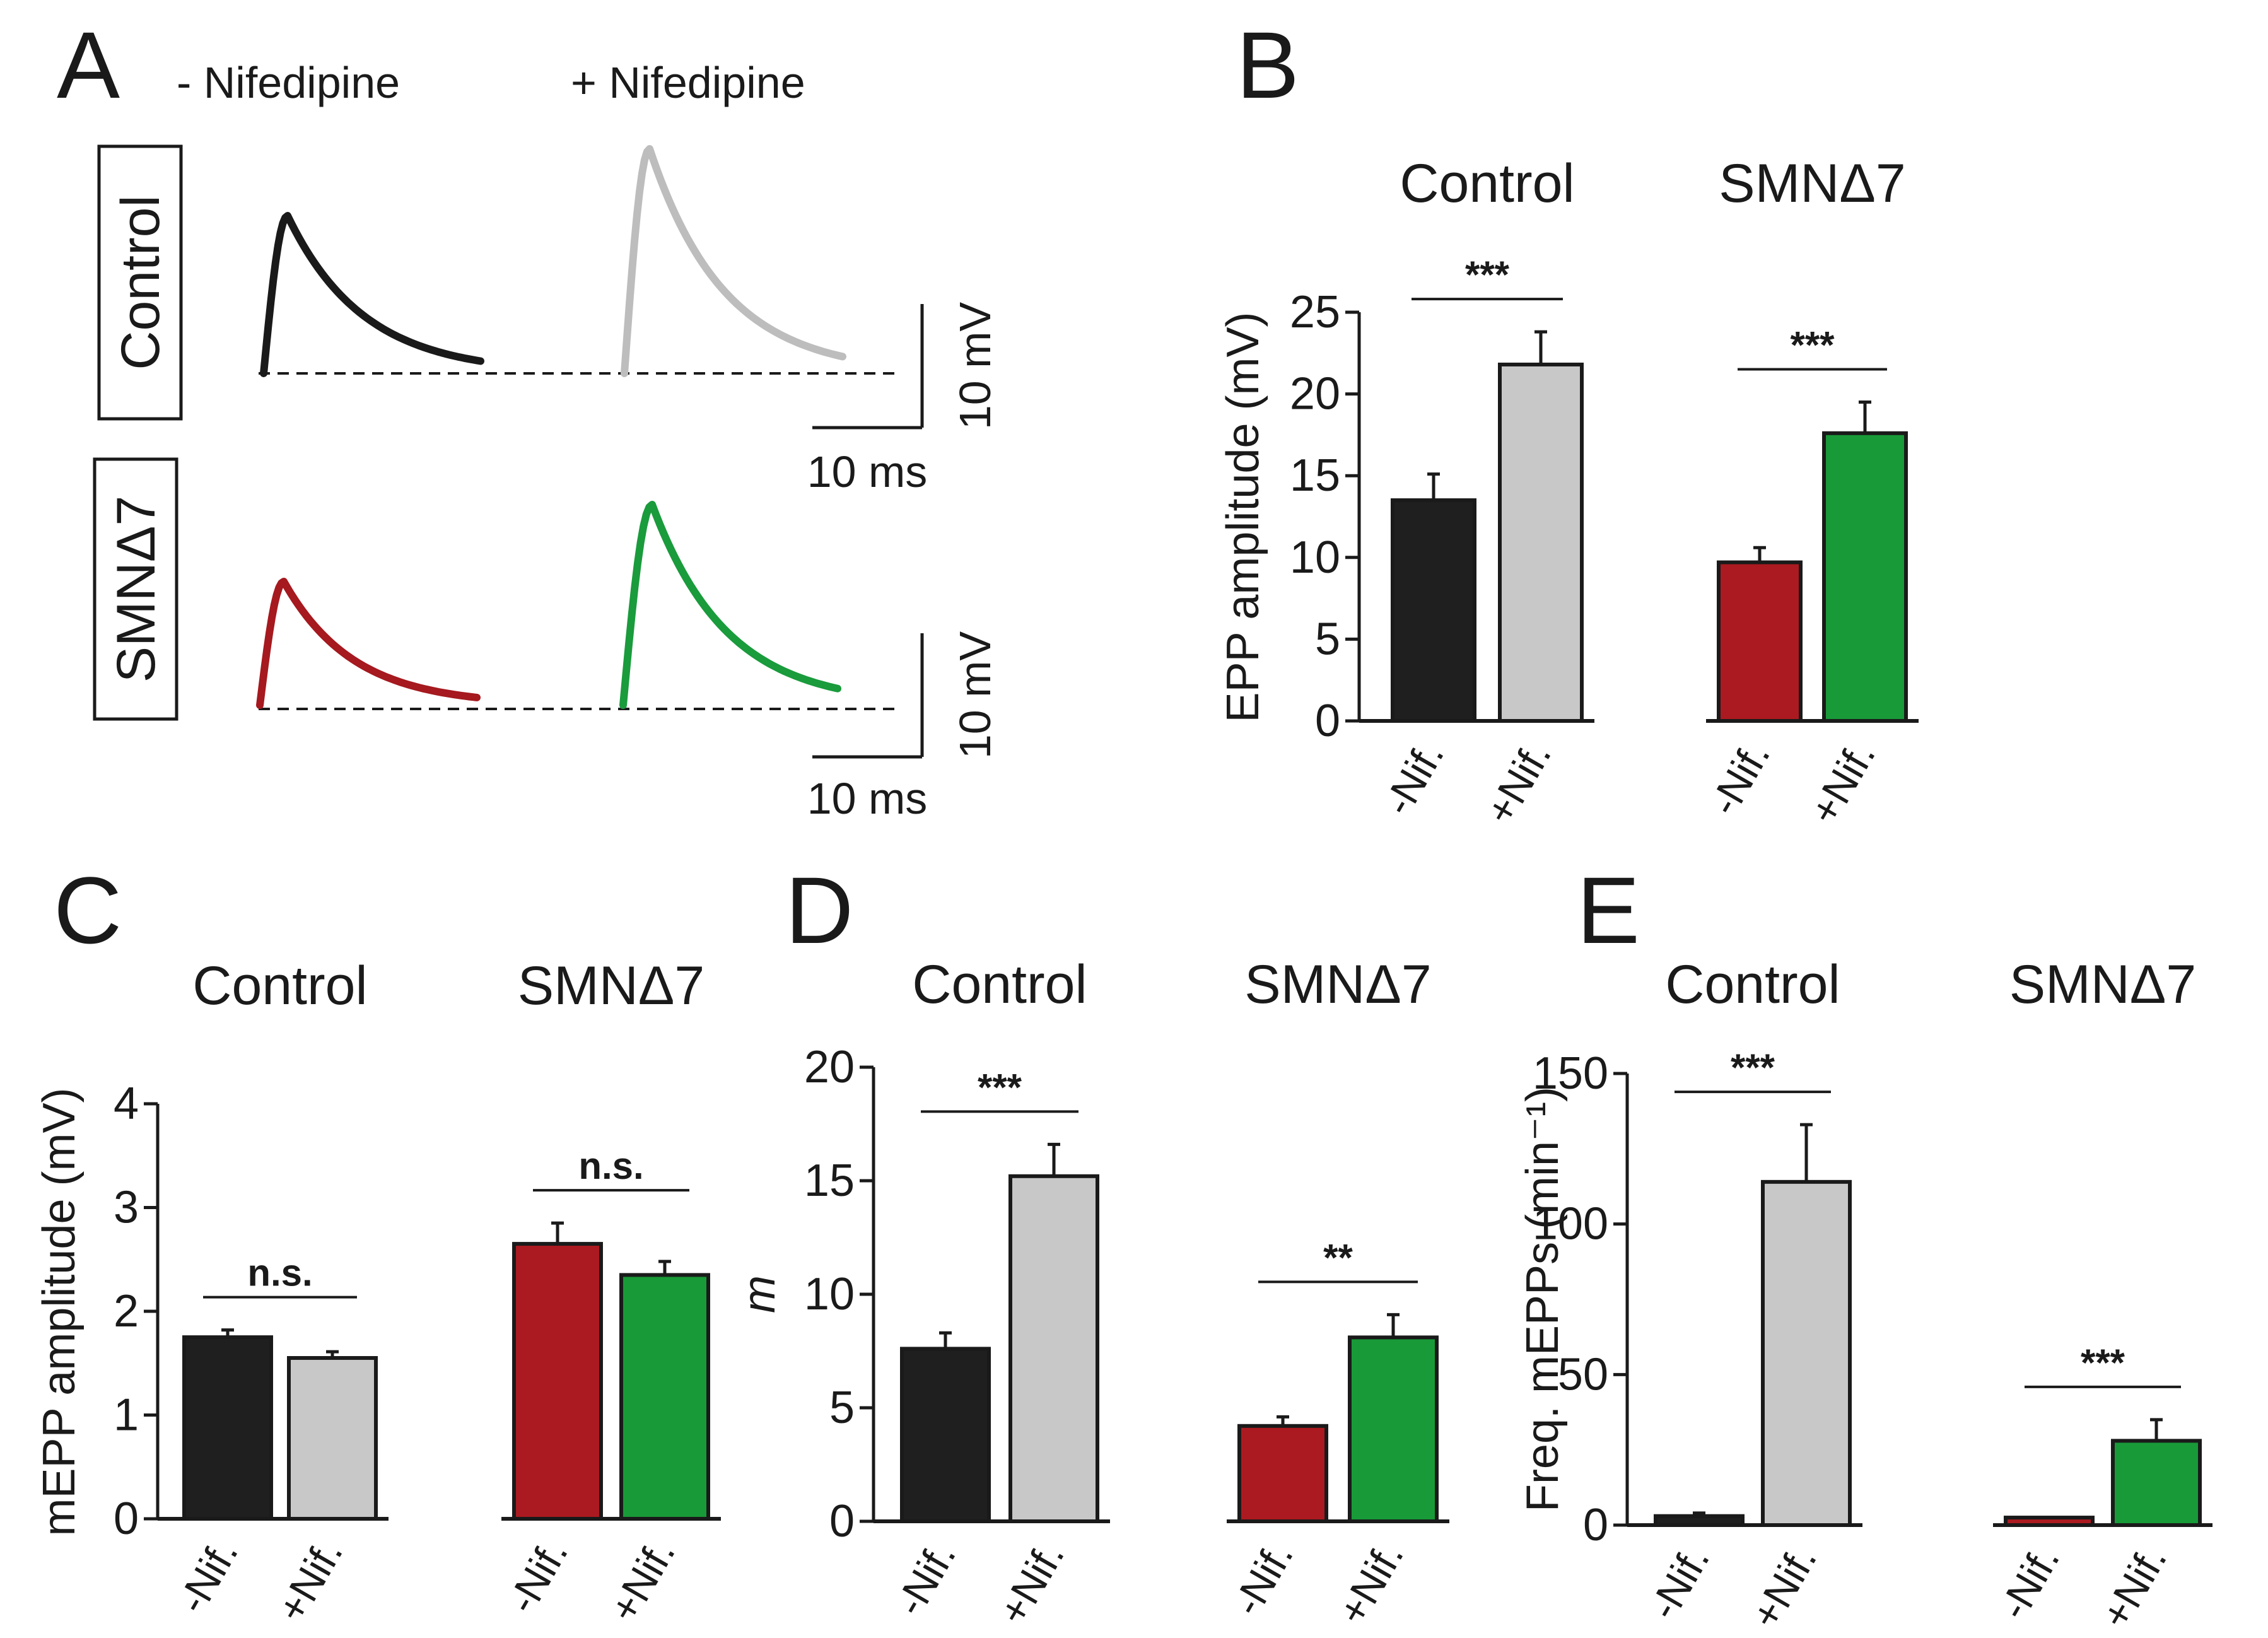  Describe the element at coordinates (1842, 783) in the screenshot. I see `x-tick-label-b-1-1: +Nif.` at that location.